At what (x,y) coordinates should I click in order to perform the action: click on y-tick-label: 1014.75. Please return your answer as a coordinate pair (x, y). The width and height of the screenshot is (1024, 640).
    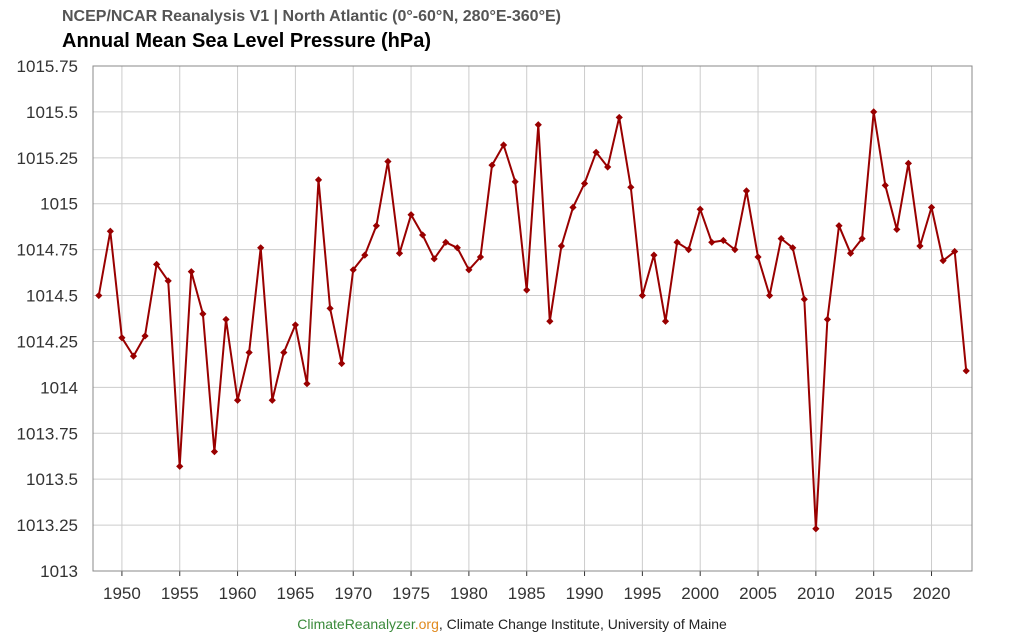
    Looking at the image, I should click on (47, 250).